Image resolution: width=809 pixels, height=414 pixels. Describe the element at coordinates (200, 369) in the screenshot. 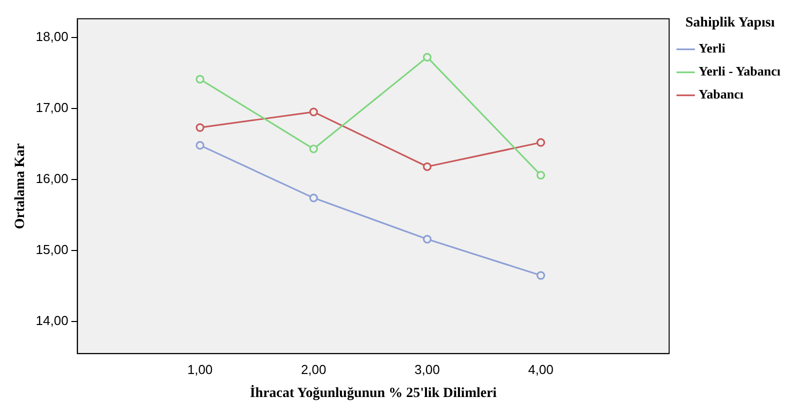

I see `x-tick-label: 1,00` at that location.